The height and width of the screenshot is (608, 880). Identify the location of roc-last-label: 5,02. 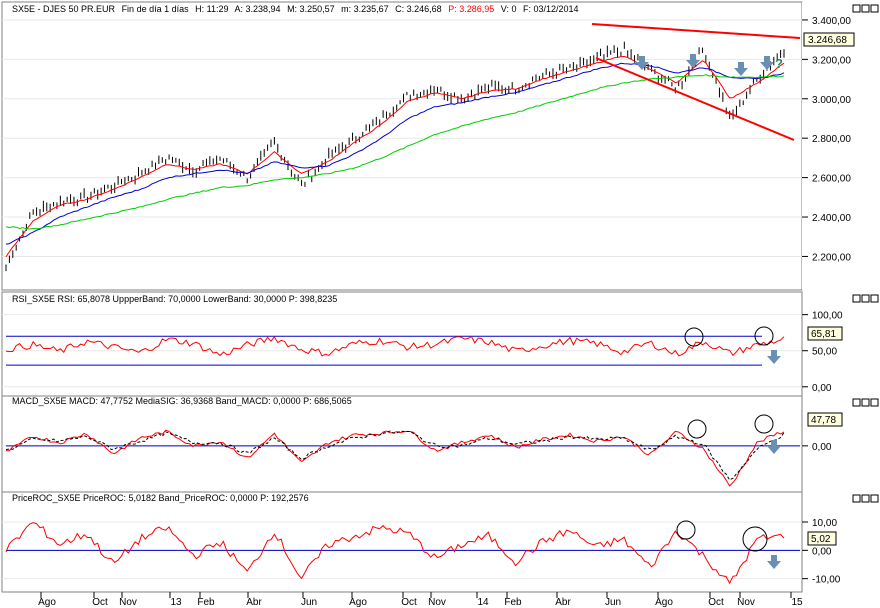
(821, 539).